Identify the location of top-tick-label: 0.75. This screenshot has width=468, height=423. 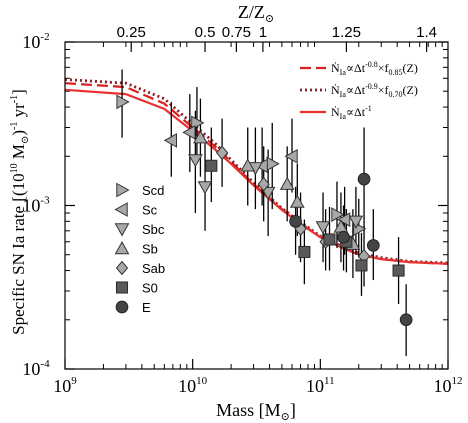
(236, 32).